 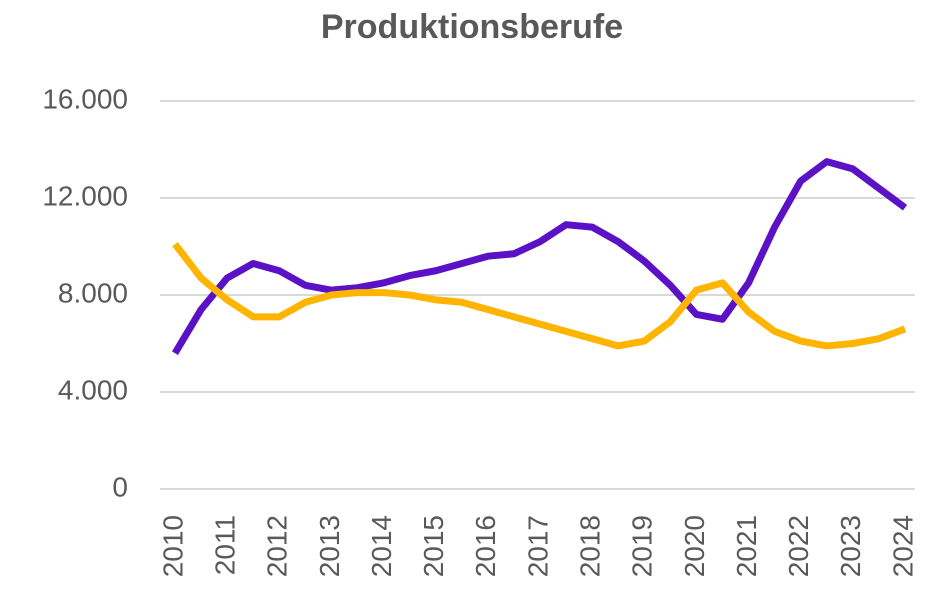 What do you see at coordinates (93, 389) in the screenshot?
I see `y-tick-label: 4.000` at bounding box center [93, 389].